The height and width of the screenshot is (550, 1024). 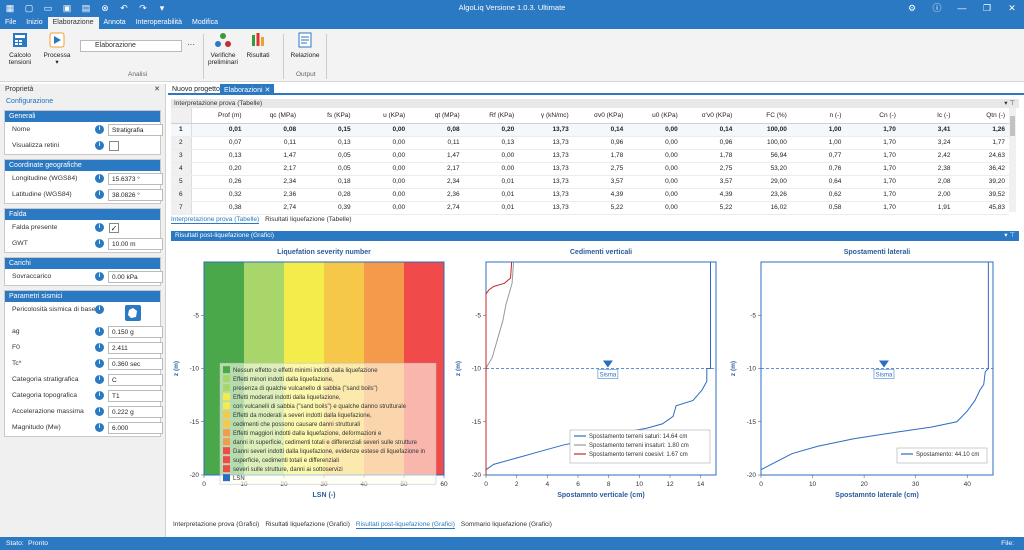 I want to click on magnitudo-input: 6.000, so click(x=135, y=428).